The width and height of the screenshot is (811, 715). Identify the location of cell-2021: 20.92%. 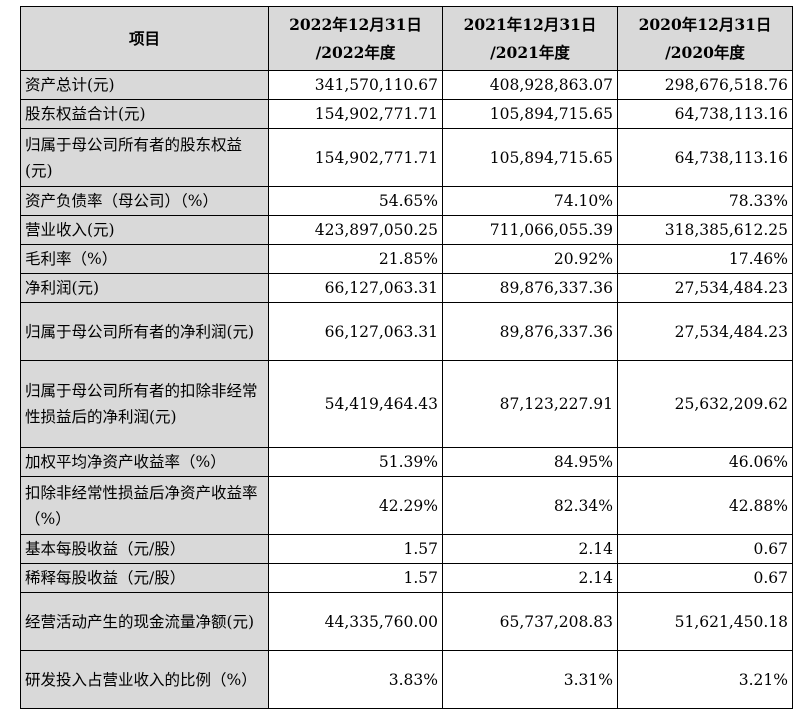
(530, 259).